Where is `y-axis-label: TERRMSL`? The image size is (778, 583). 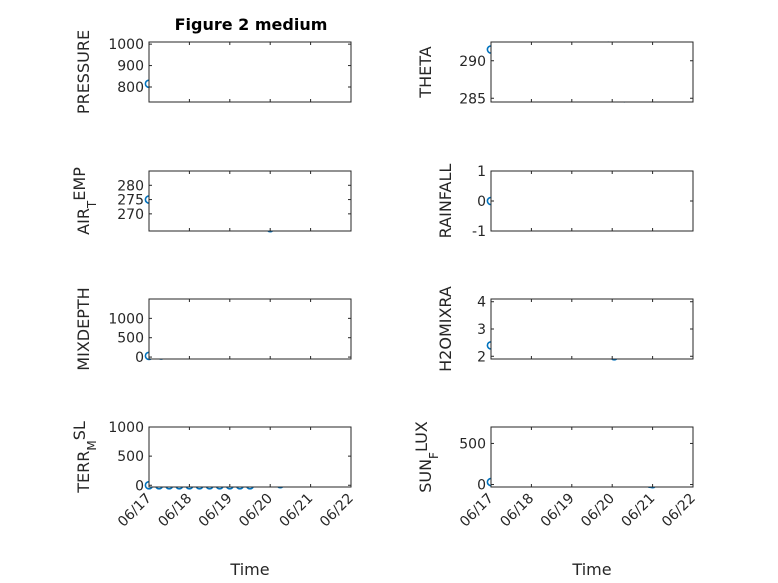 y-axis-label: TERRMSL is located at coordinates (84, 457).